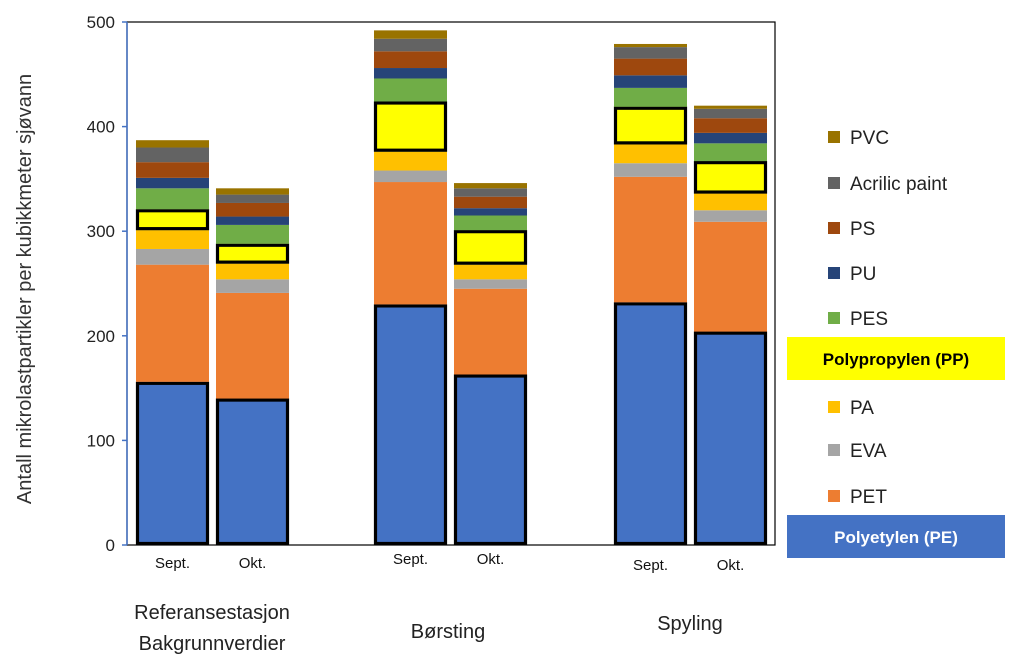  Describe the element at coordinates (110, 545) in the screenshot. I see `y-tick-label: 0` at that location.